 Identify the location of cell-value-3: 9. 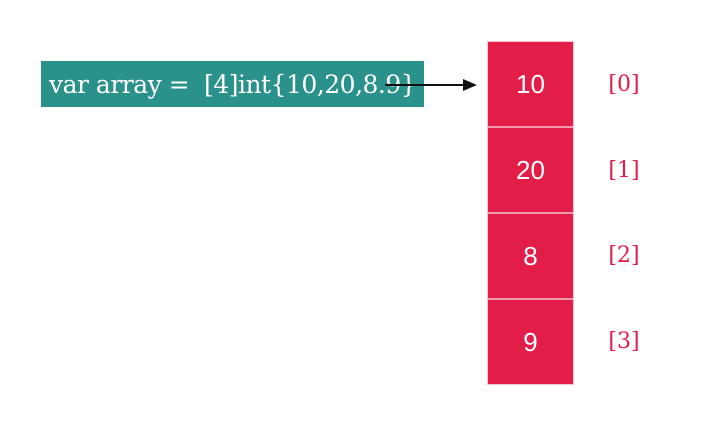
(530, 341).